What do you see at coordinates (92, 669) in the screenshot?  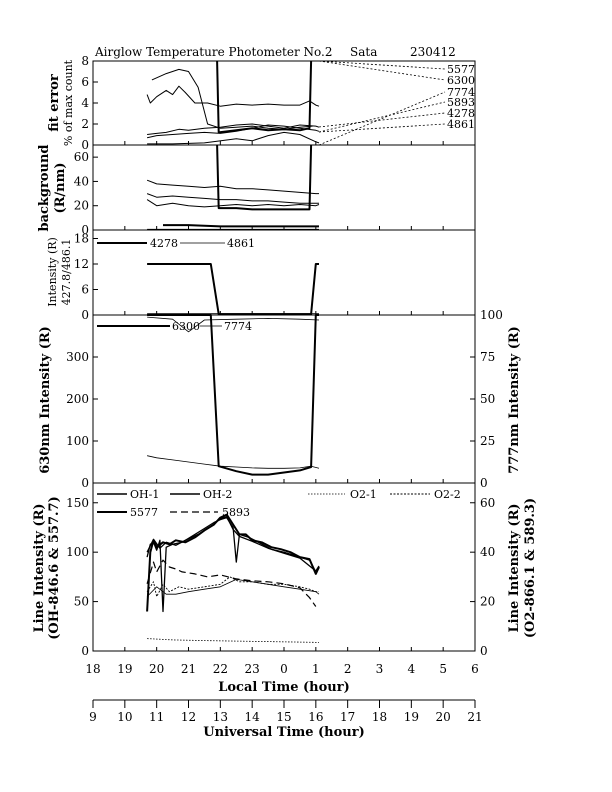 I see `lt-tick-label-0: 18` at bounding box center [92, 669].